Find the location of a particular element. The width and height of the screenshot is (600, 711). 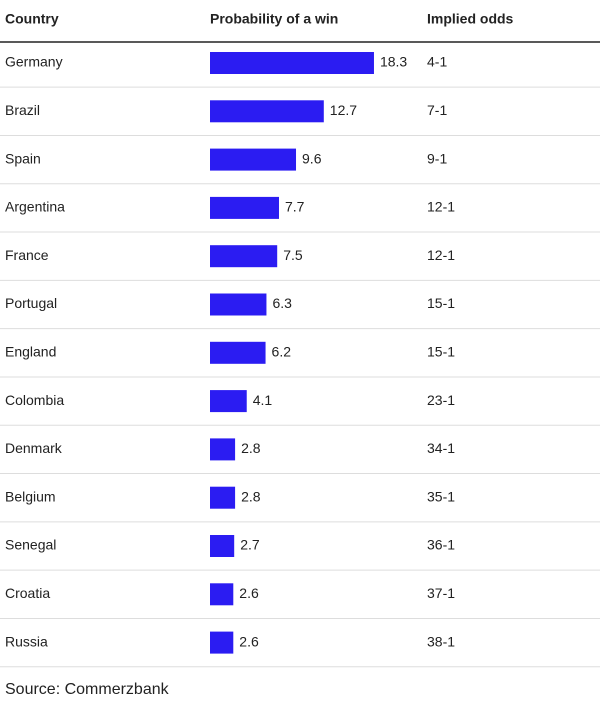

implied-odds: 34-1 is located at coordinates (441, 448).